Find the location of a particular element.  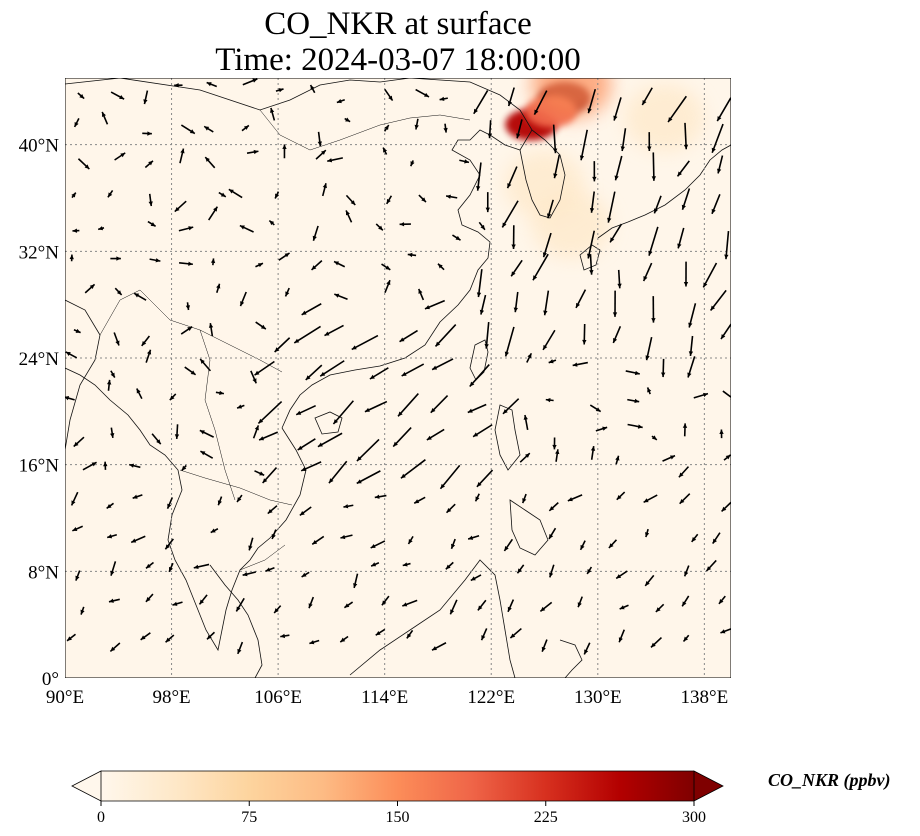

coast-borneo is located at coordinates (432, 618).